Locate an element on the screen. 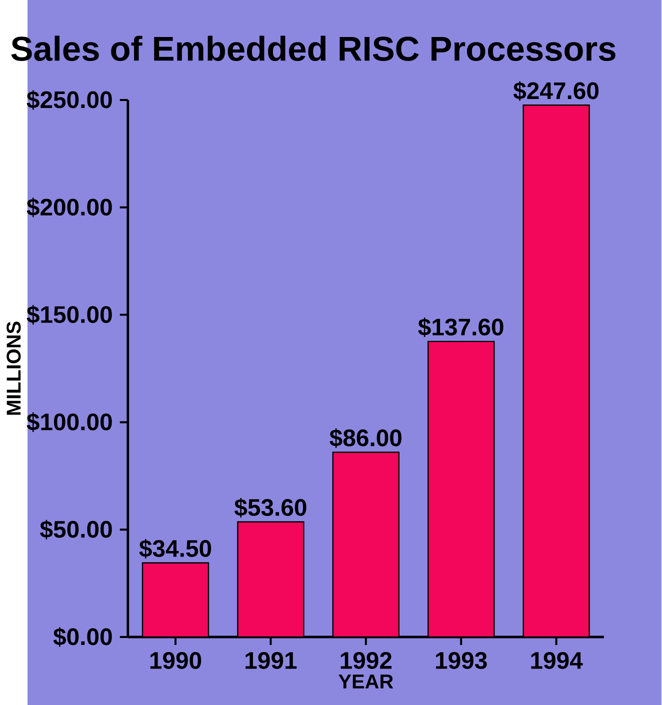 Image resolution: width=662 pixels, height=705 pixels. x-tick-label: 1991 is located at coordinates (271, 660).